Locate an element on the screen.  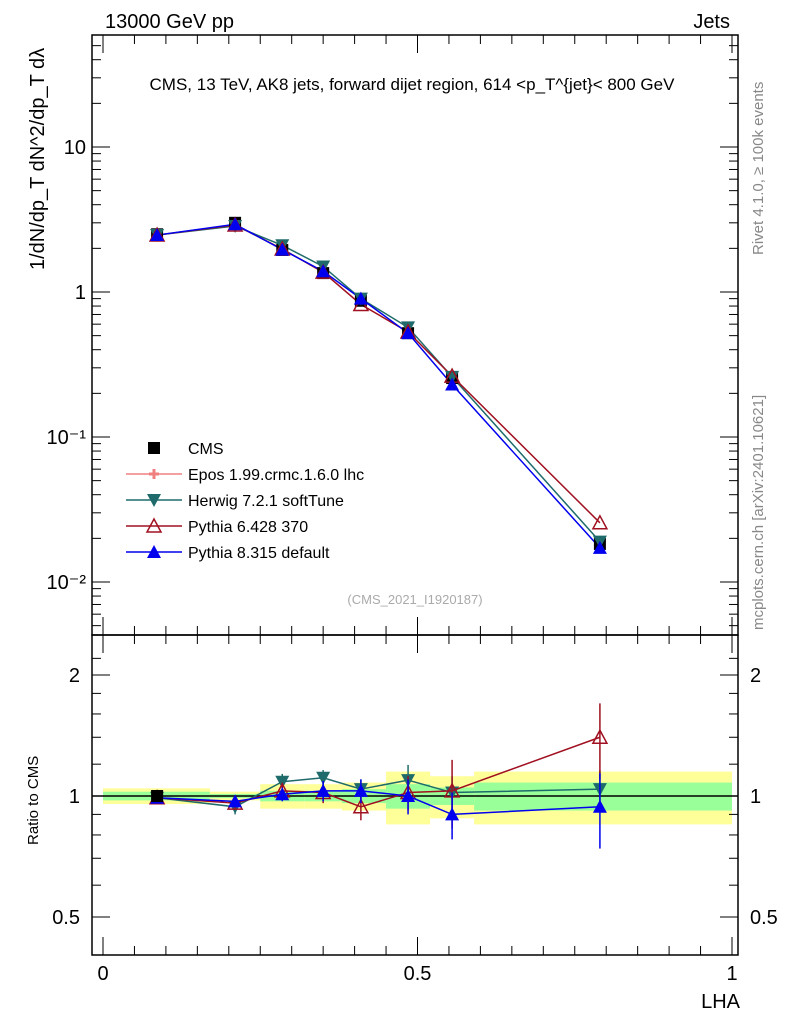
header-right: Jets is located at coordinates (711, 22).